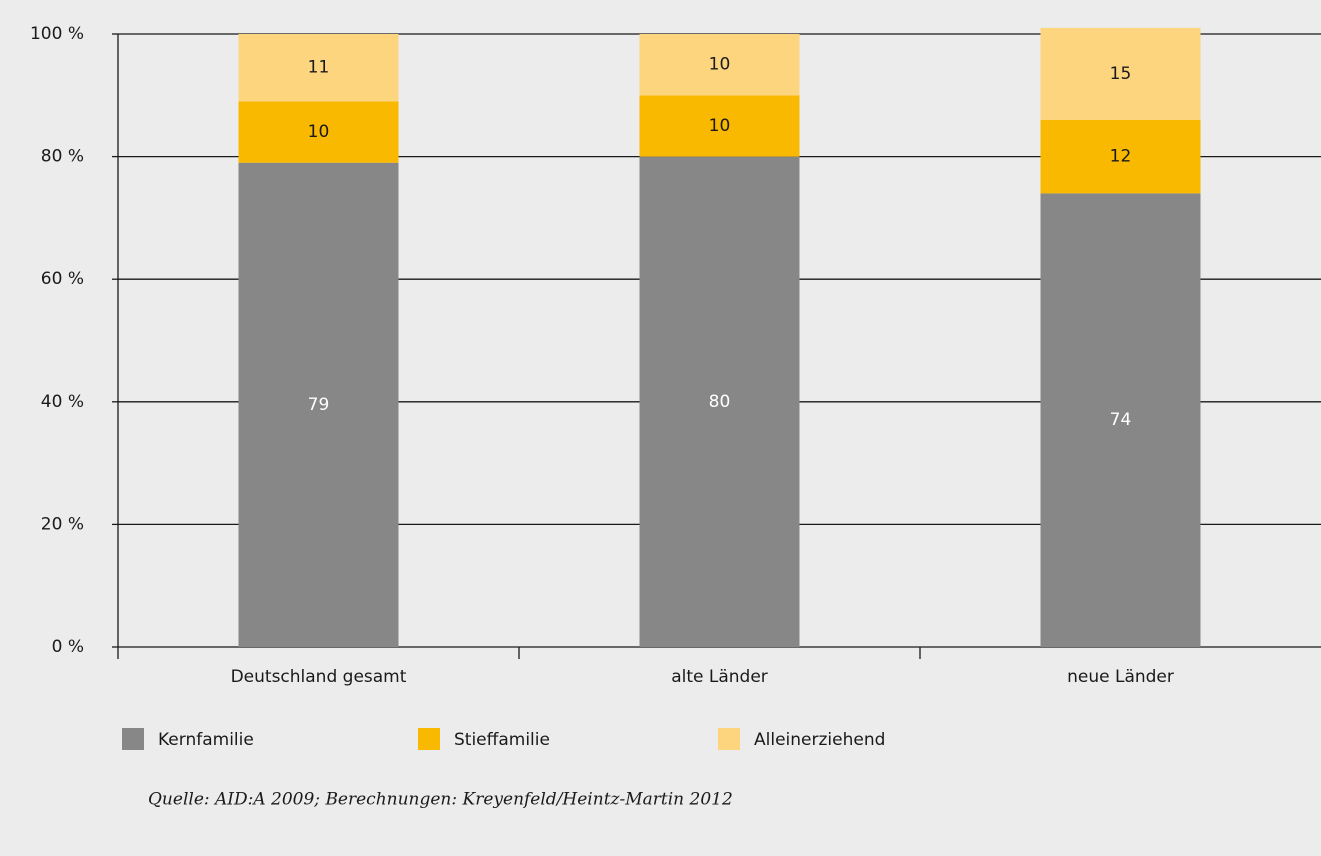  I want to click on legend-label: Stieffamilie, so click(502, 740).